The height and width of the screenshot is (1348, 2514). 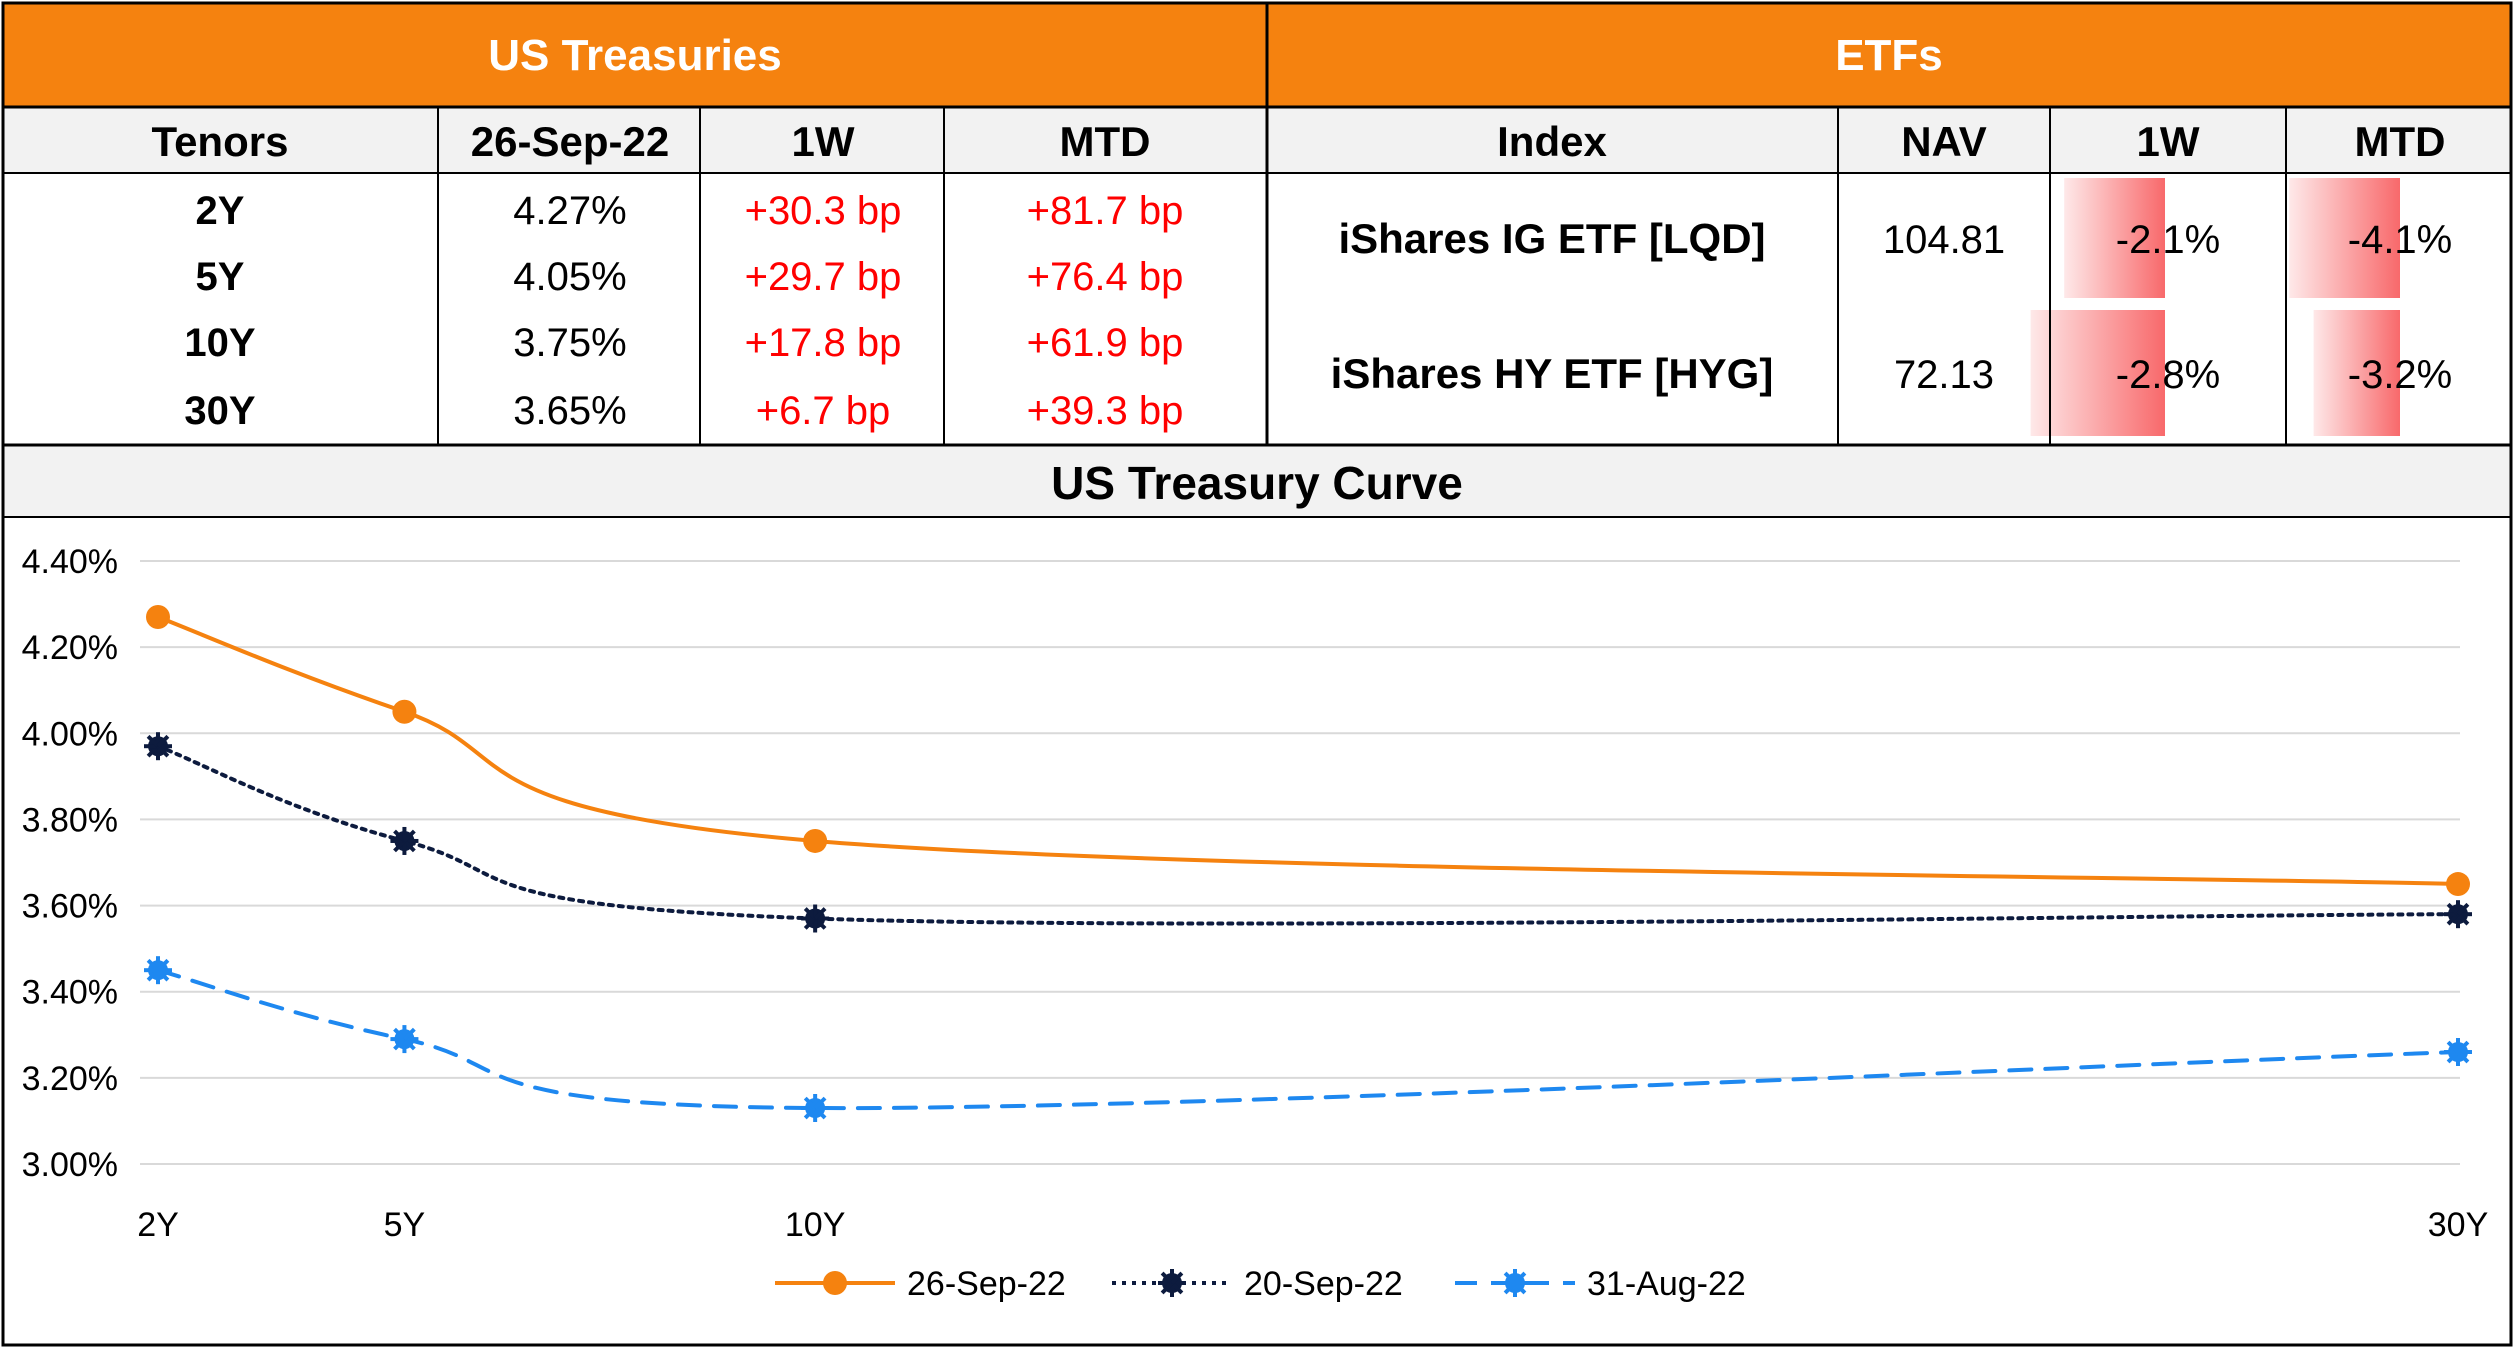 I want to click on change-1w: +6.7 bp, so click(x=823, y=411).